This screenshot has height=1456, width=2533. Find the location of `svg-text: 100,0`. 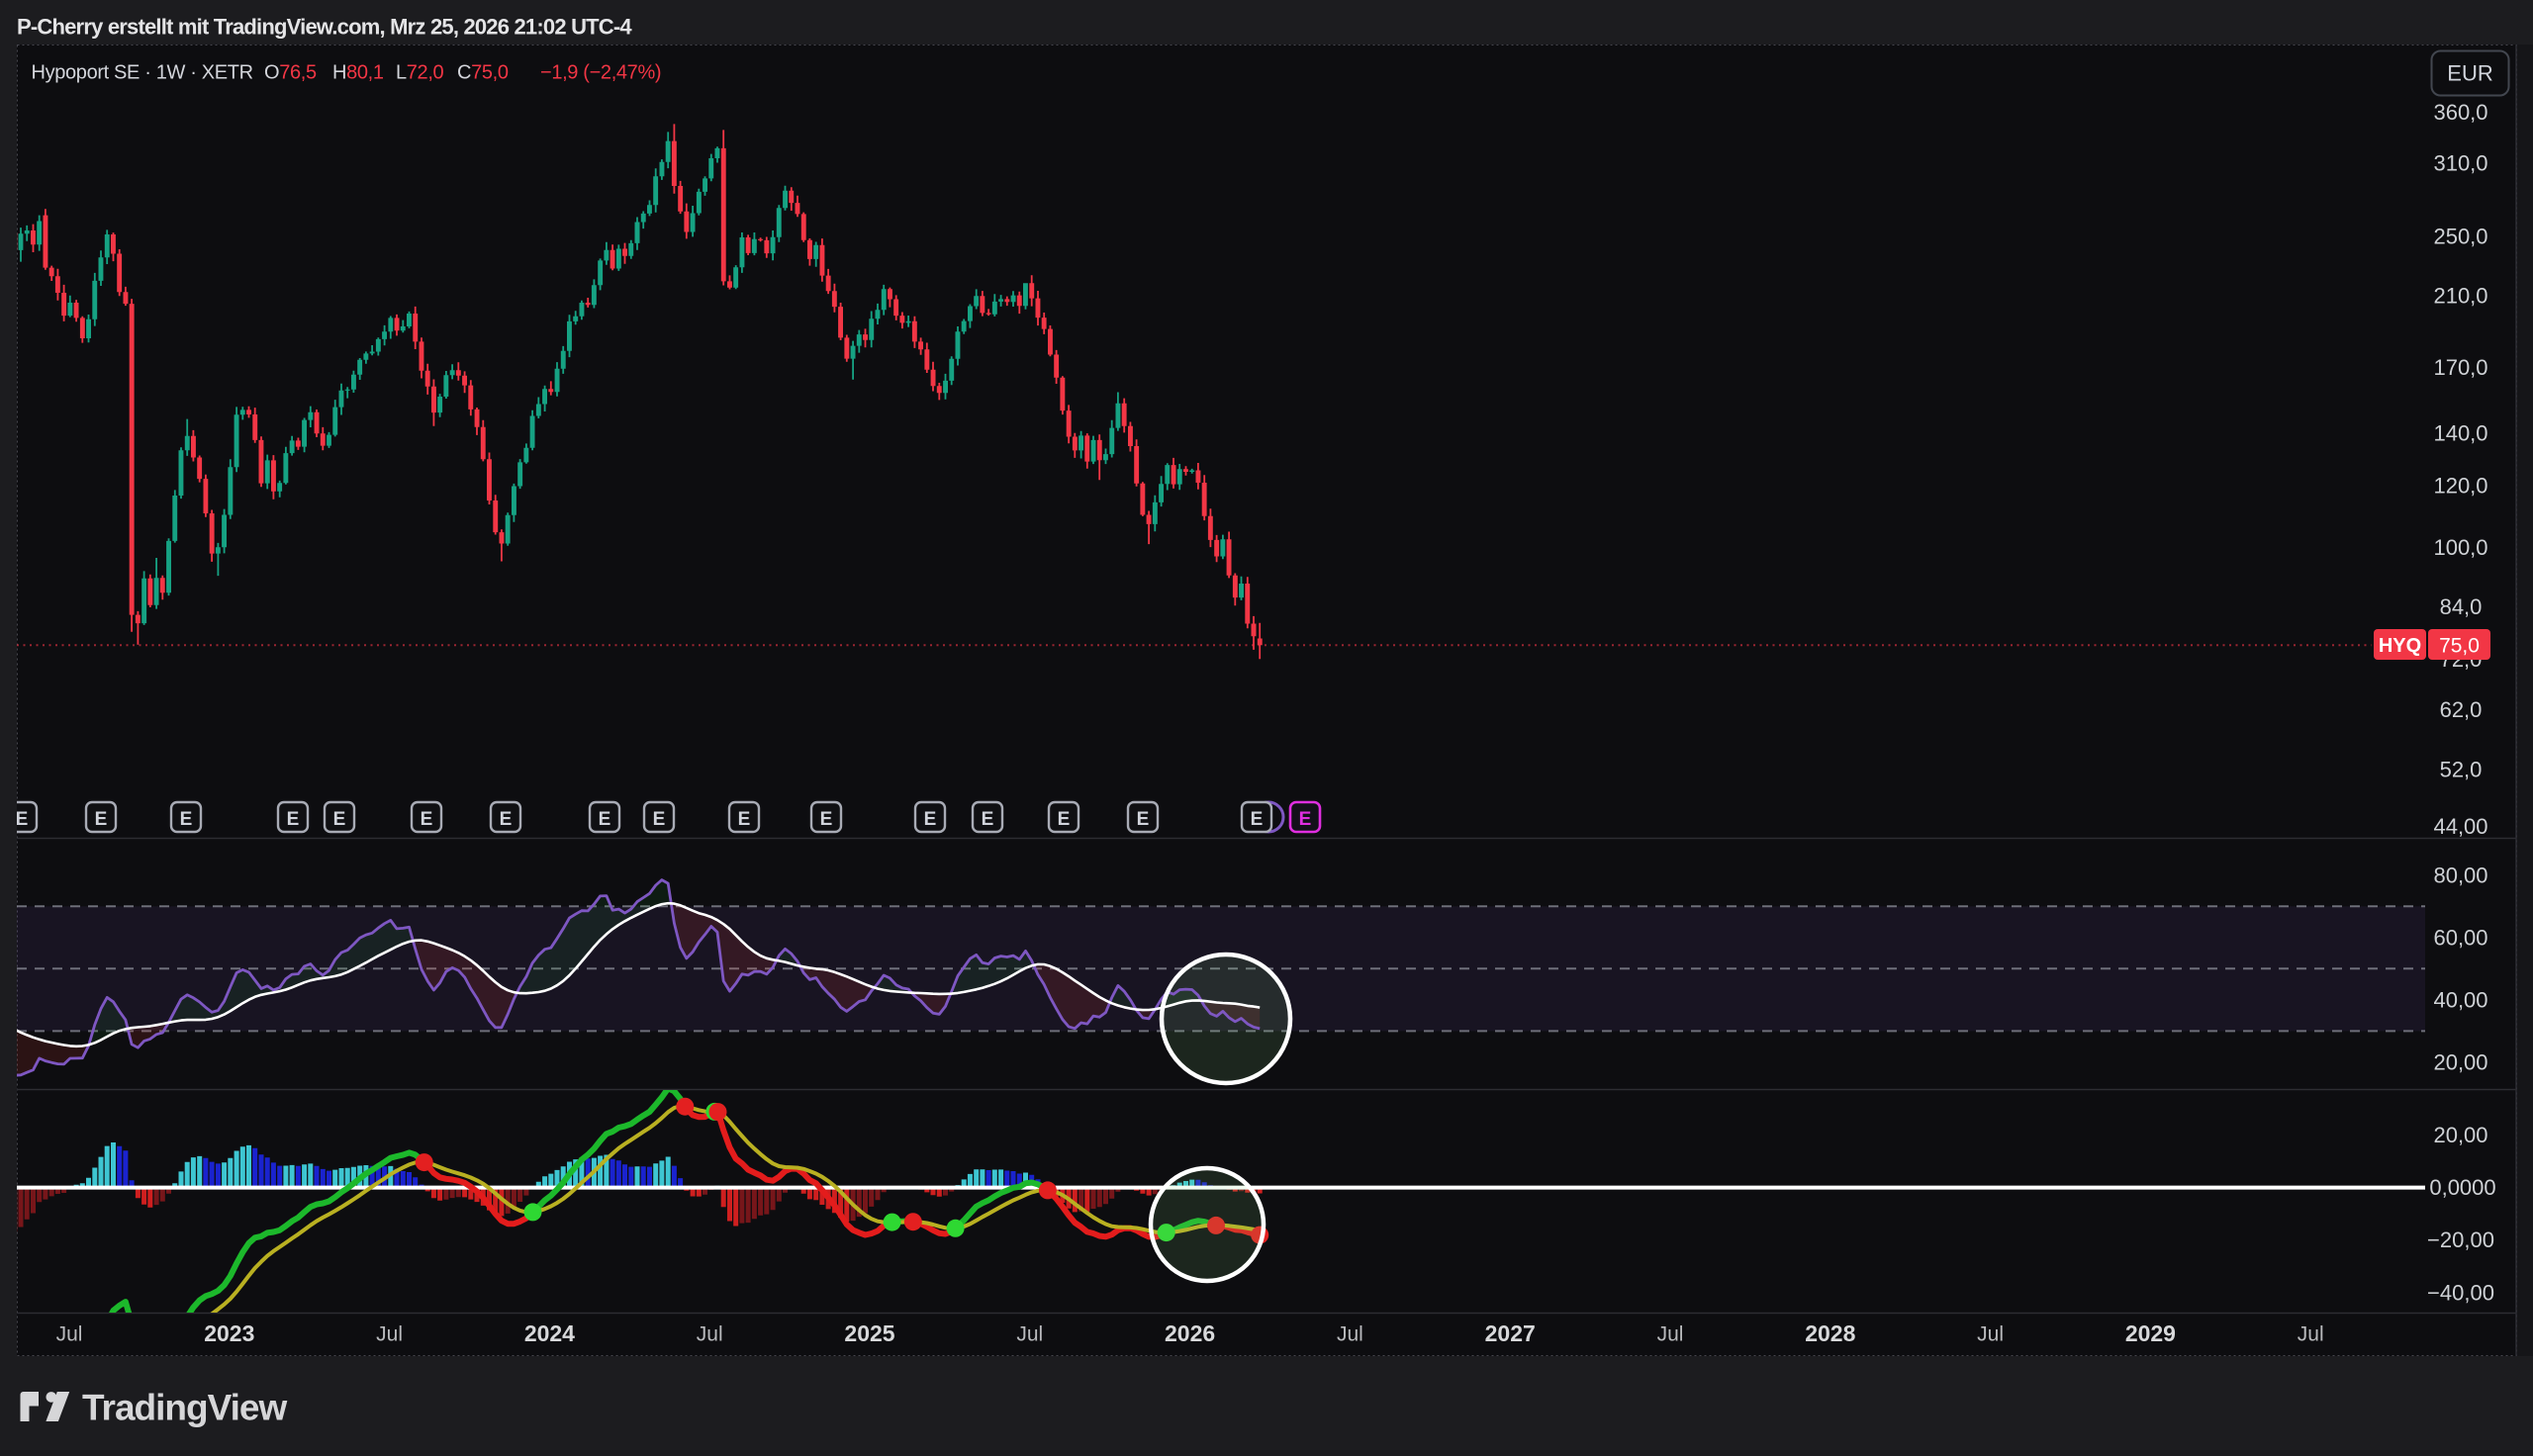

svg-text: 100,0 is located at coordinates (2460, 547).